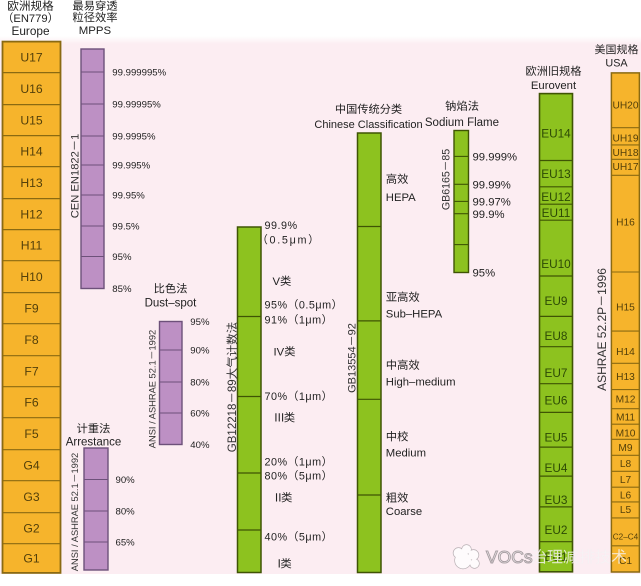 The height and width of the screenshot is (586, 641). What do you see at coordinates (353, 369) in the screenshot?
I see `svg-text: GB13554` at bounding box center [353, 369].